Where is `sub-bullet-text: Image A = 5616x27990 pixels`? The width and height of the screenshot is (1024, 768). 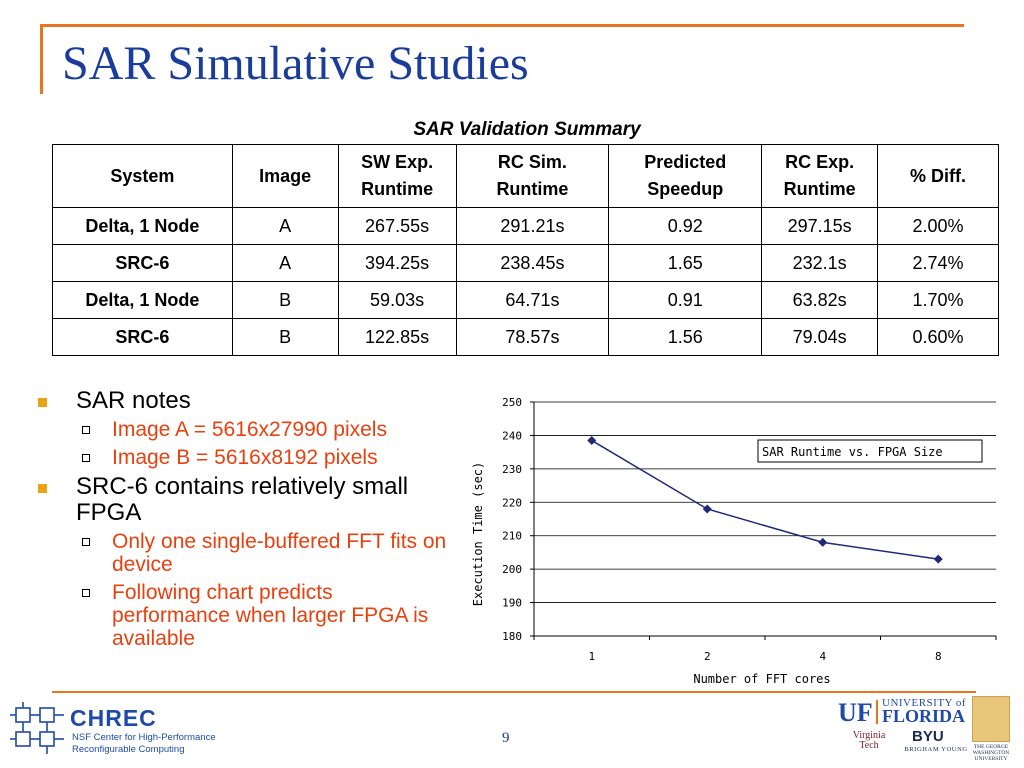 sub-bullet-text: Image A = 5616x27990 pixels is located at coordinates (249, 429).